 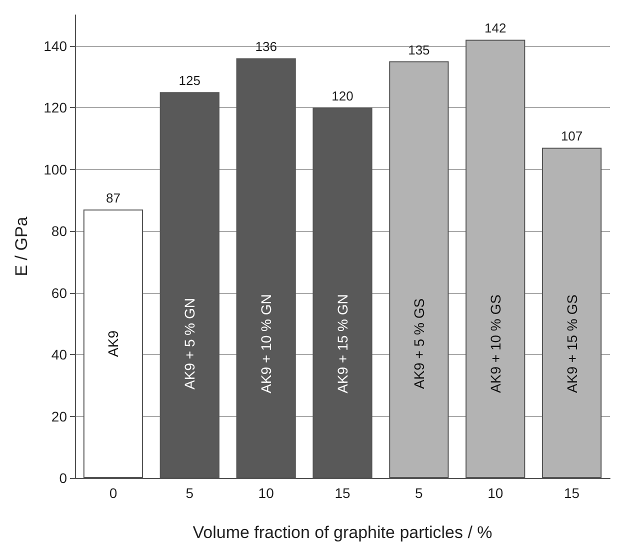 What do you see at coordinates (571, 136) in the screenshot?
I see `data-label: 107` at bounding box center [571, 136].